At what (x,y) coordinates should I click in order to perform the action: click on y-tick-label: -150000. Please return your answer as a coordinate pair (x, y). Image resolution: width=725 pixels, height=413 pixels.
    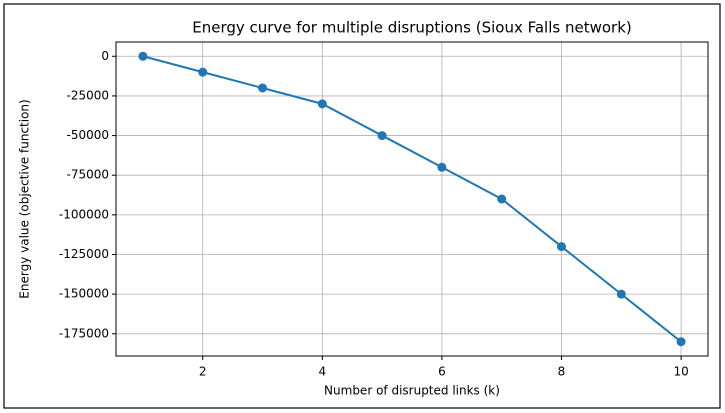
    Looking at the image, I should click on (84, 294).